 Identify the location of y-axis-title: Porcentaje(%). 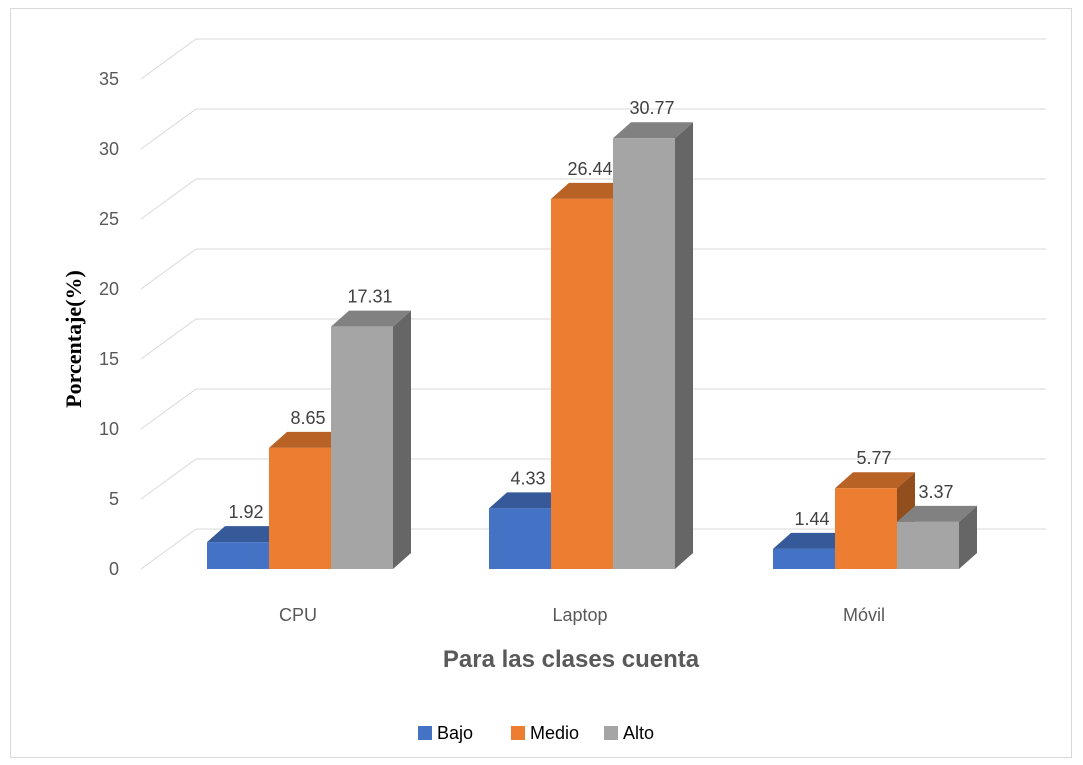
(73, 339).